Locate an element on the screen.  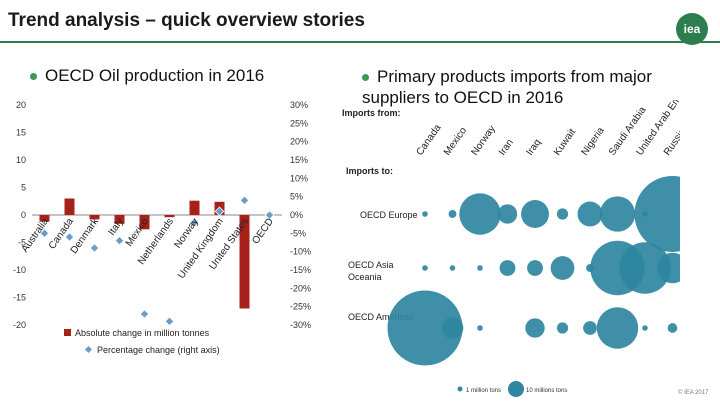
region-label: Oceania is located at coordinates (365, 277).